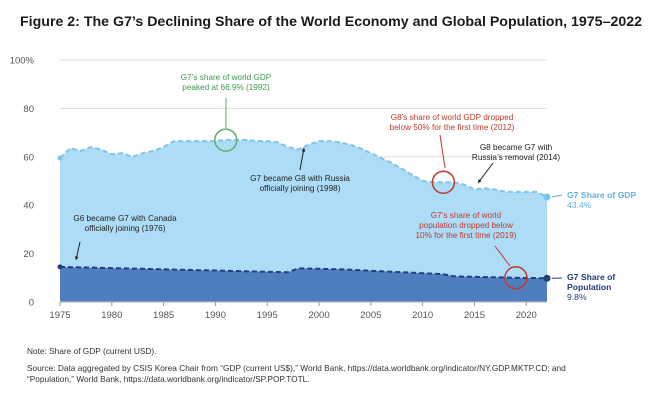  Describe the element at coordinates (215, 315) in the screenshot. I see `x-tick-label: 1990` at that location.